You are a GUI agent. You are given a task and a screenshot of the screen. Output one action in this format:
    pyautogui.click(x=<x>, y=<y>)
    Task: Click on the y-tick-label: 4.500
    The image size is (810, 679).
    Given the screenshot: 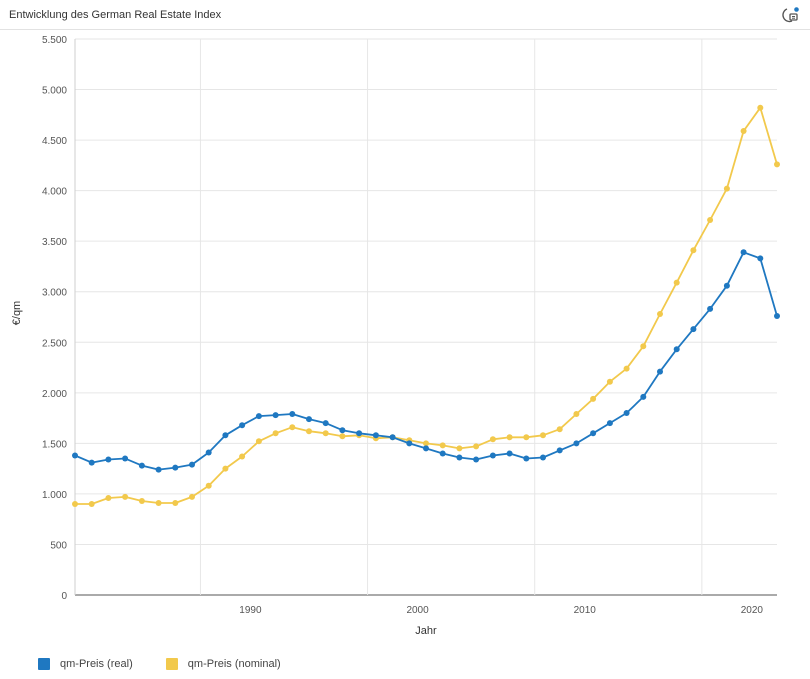 What is the action you would take?
    pyautogui.click(x=54, y=141)
    